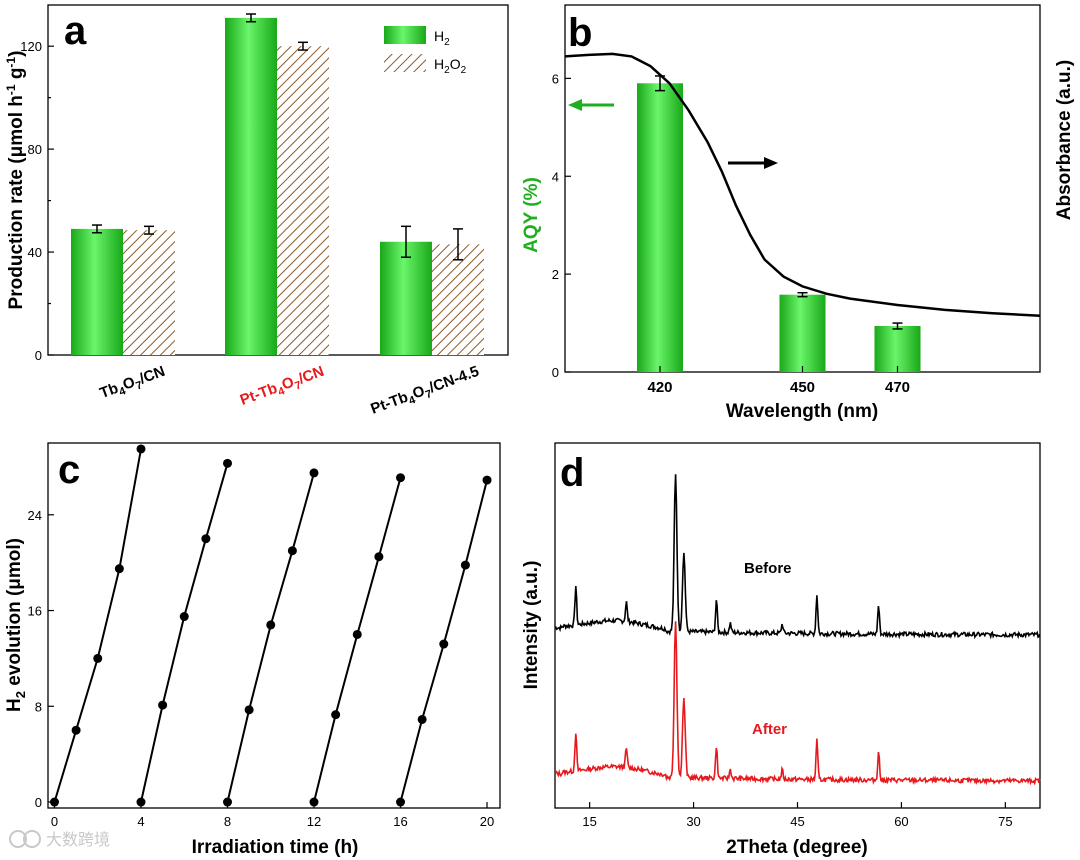 This screenshot has height=860, width=1080. I want to click on panel-a-ylabel: Production rate (μmol h-1 g-1), so click(15, 180).